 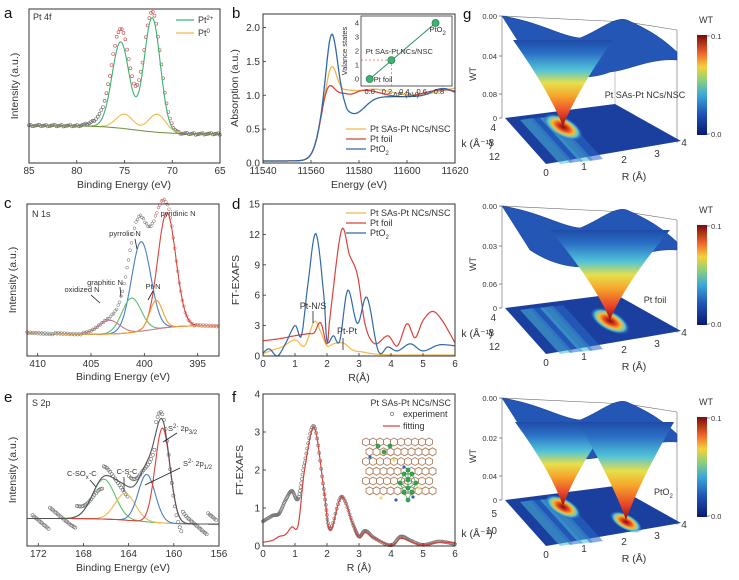 What do you see at coordinates (634, 366) in the screenshot?
I see `r-axis-label: R (Å)` at bounding box center [634, 366].